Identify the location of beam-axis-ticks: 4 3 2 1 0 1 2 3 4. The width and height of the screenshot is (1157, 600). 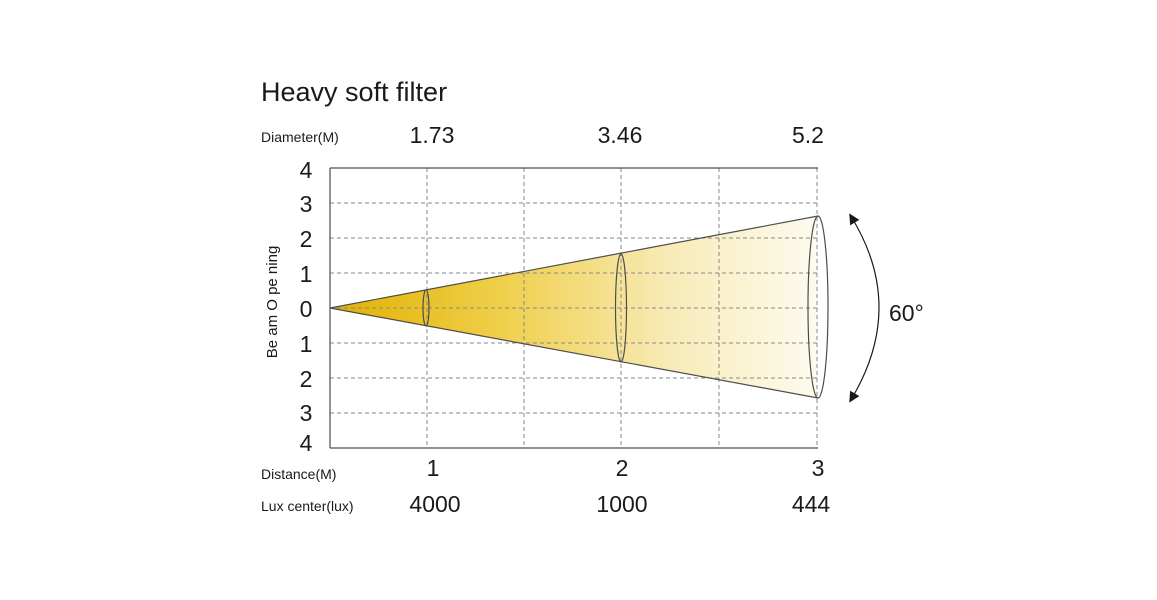
(306, 306).